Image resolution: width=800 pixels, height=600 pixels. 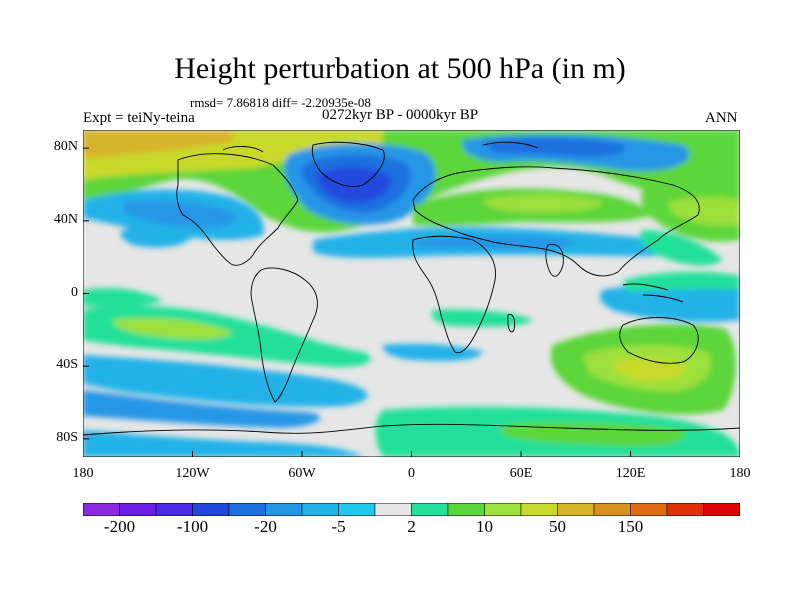 What do you see at coordinates (119, 526) in the screenshot?
I see `colorbar-label: -200` at bounding box center [119, 526].